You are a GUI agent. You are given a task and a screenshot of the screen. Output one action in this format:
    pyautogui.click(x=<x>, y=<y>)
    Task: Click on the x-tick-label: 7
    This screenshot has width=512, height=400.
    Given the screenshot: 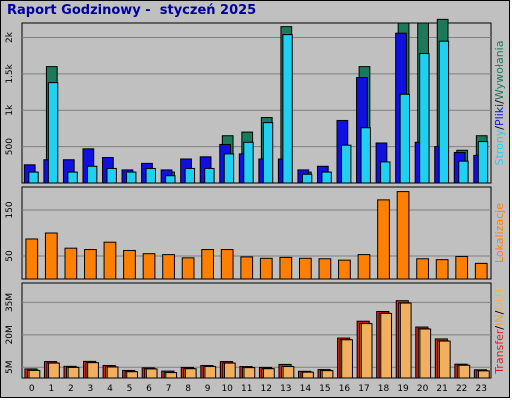 What is the action you would take?
    pyautogui.click(x=169, y=389)
    